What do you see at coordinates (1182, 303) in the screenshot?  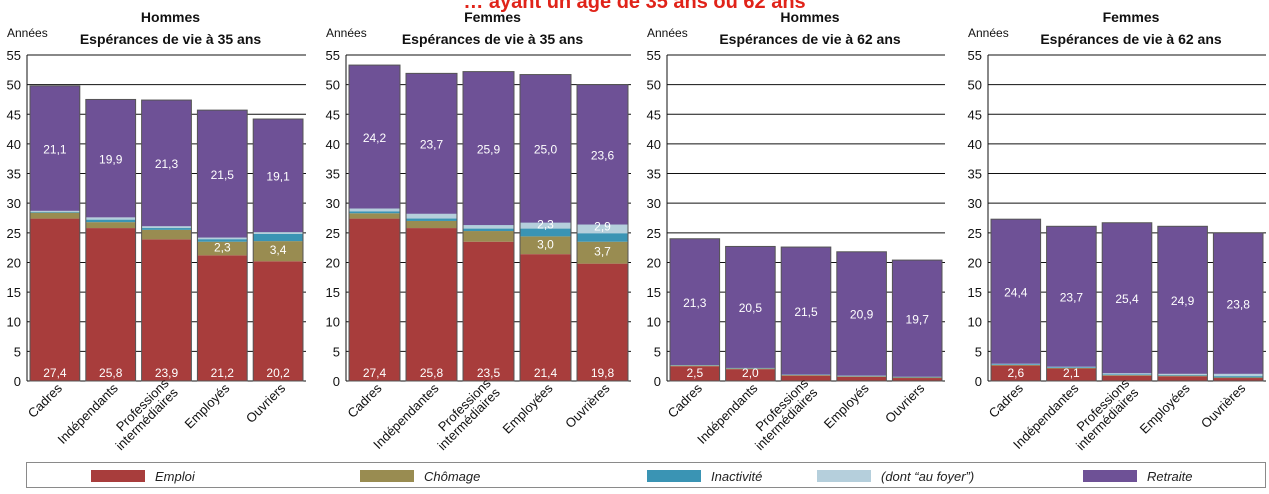 I see `bar-outline-employees` at bounding box center [1182, 303].